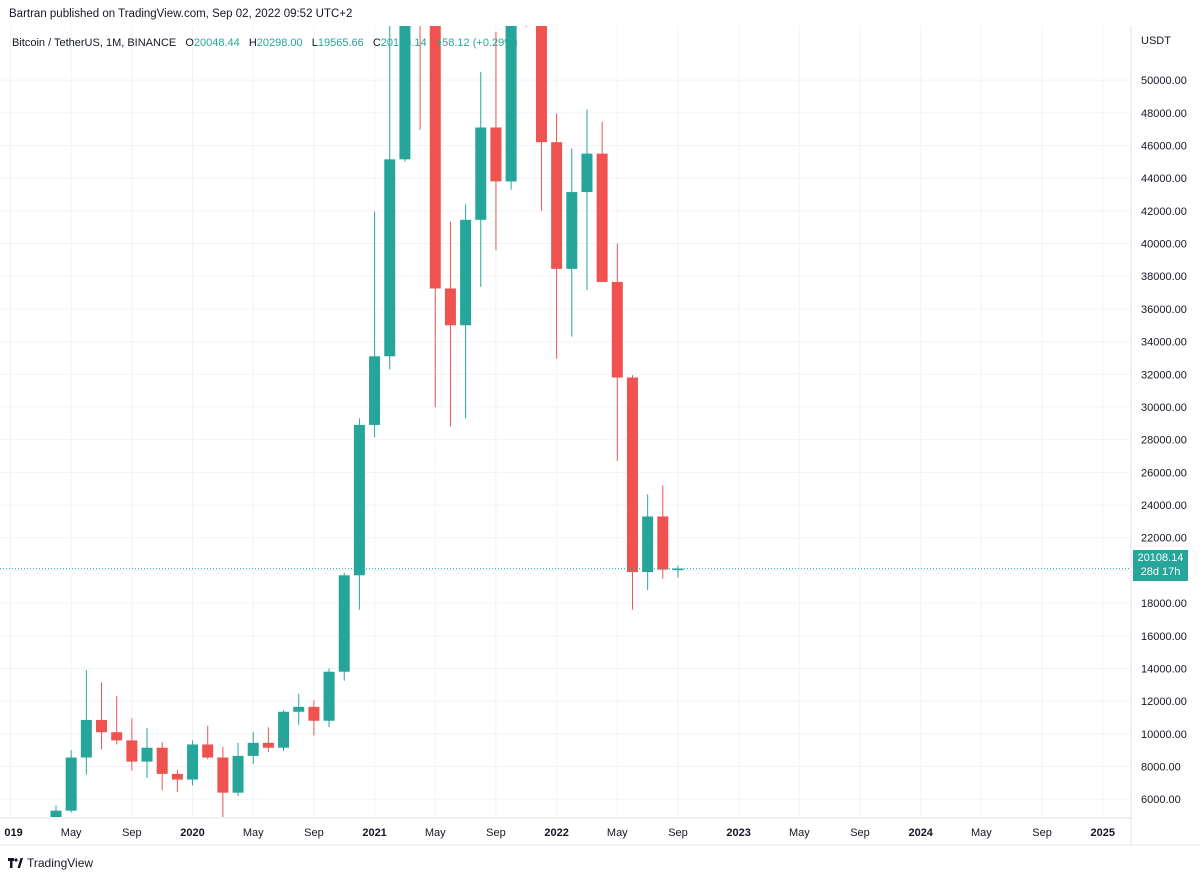 The width and height of the screenshot is (1200, 881). Describe the element at coordinates (1164, 343) in the screenshot. I see `y-tick-label: 34000.00` at that location.